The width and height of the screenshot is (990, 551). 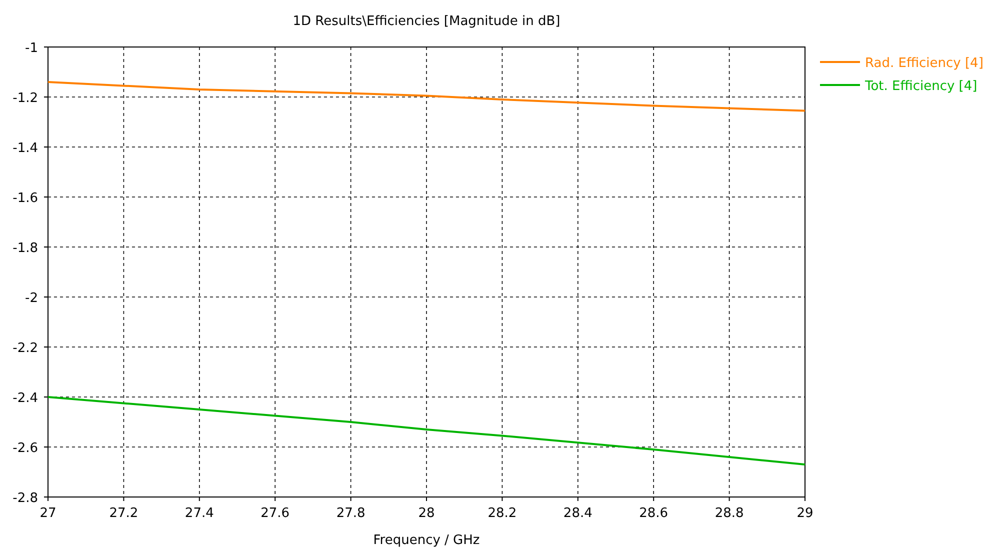 What do you see at coordinates (199, 513) in the screenshot?
I see `x-tick-label: 27.4` at bounding box center [199, 513].